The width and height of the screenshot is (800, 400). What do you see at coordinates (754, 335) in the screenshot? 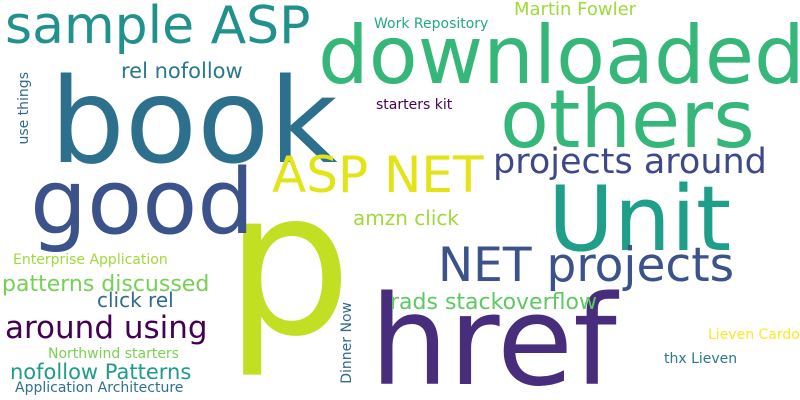
I see `word-use-things: Lieven Cardoen` at bounding box center [754, 335].